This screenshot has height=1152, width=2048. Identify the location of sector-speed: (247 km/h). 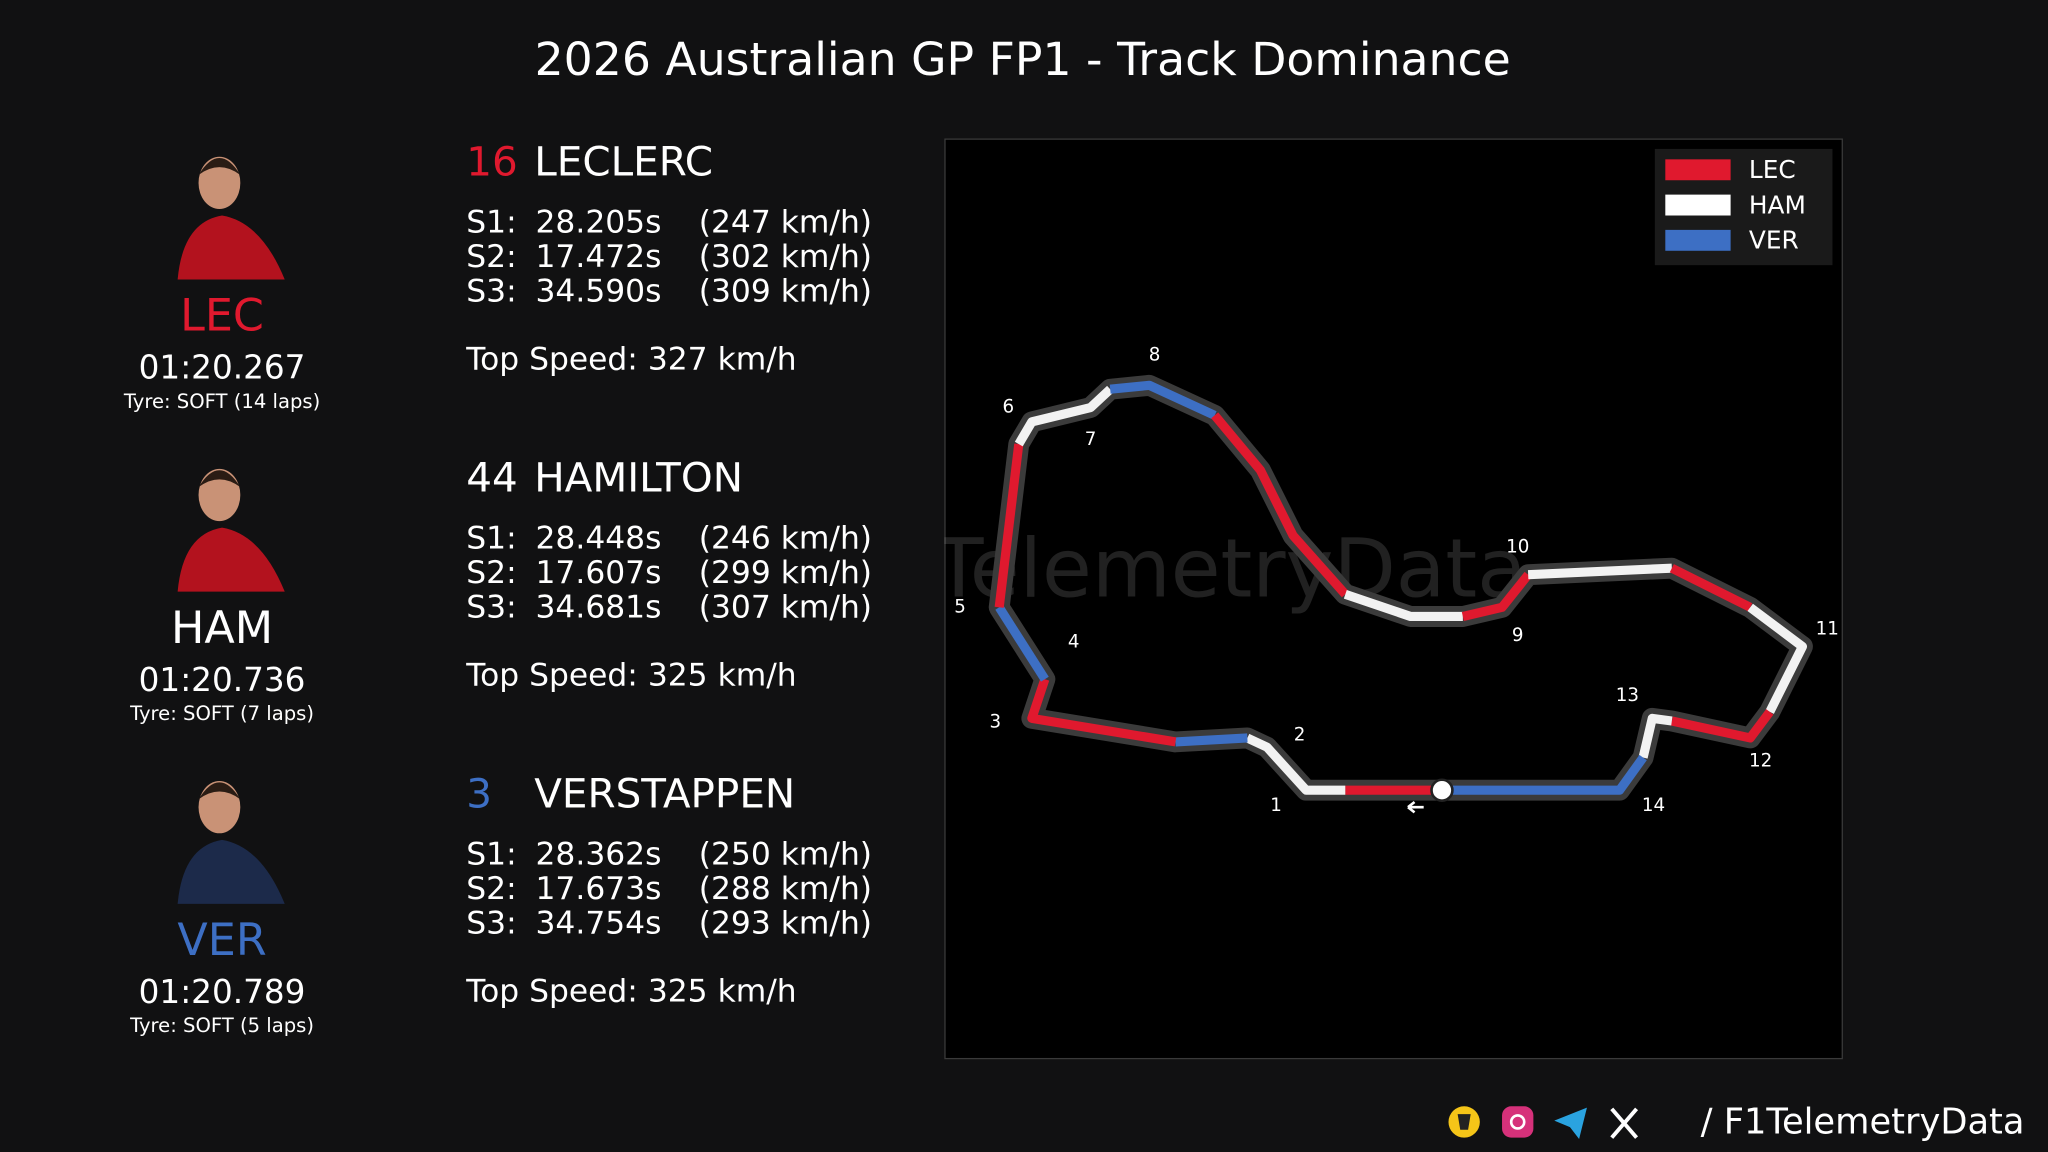
(785, 222).